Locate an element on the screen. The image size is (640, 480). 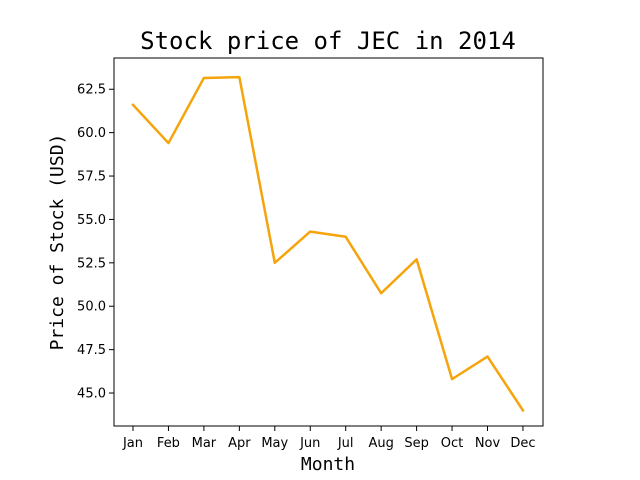
x-tick-label: Dec is located at coordinates (522, 443).